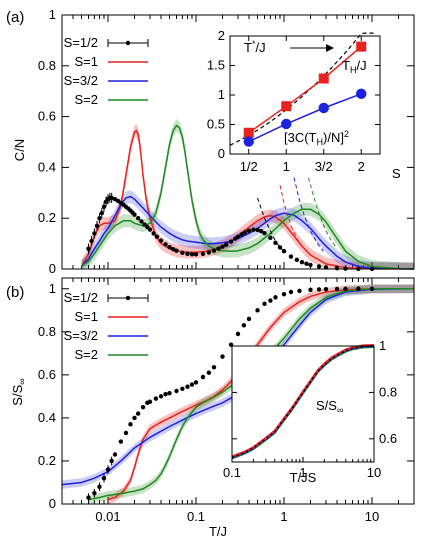 This screenshot has height=545, width=436. I want to click on inset-a-ytick-label: 0.5, so click(216, 124).